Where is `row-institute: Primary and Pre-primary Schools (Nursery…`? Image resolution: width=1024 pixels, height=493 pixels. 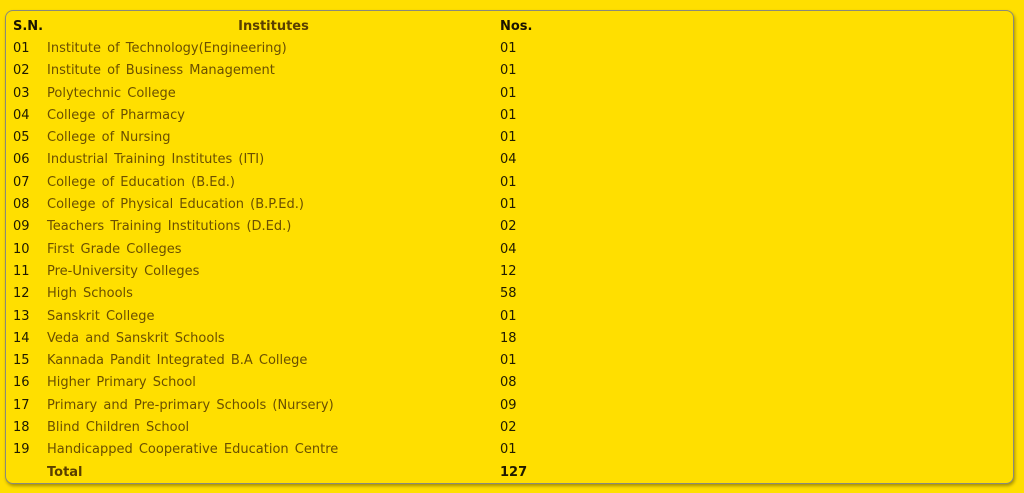 row-institute: Primary and Pre-primary Schools (Nursery… is located at coordinates (190, 405).